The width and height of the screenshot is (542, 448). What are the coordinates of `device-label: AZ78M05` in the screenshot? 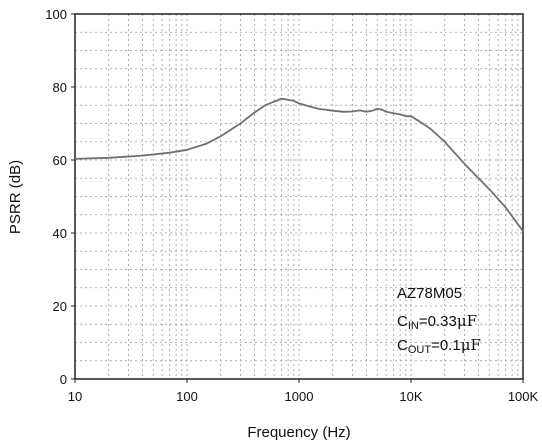 It's located at (429, 293).